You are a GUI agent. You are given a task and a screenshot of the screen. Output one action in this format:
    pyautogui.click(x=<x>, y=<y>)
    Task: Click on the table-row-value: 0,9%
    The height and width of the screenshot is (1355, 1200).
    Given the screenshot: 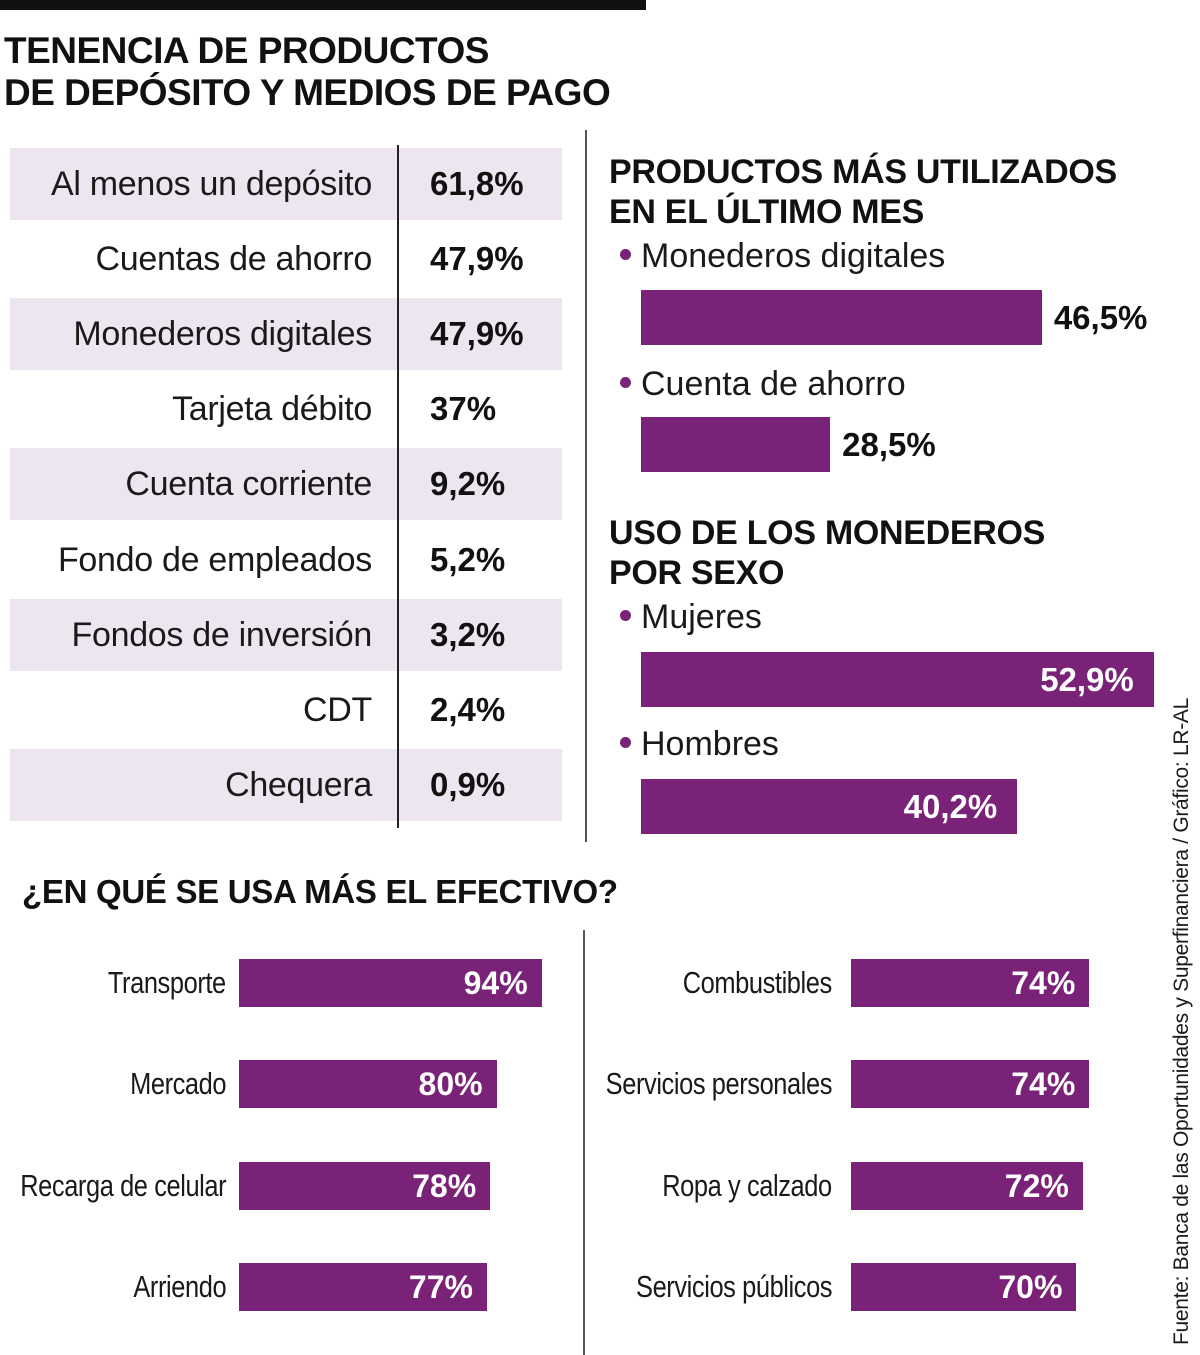 What is the action you would take?
    pyautogui.click(x=468, y=784)
    